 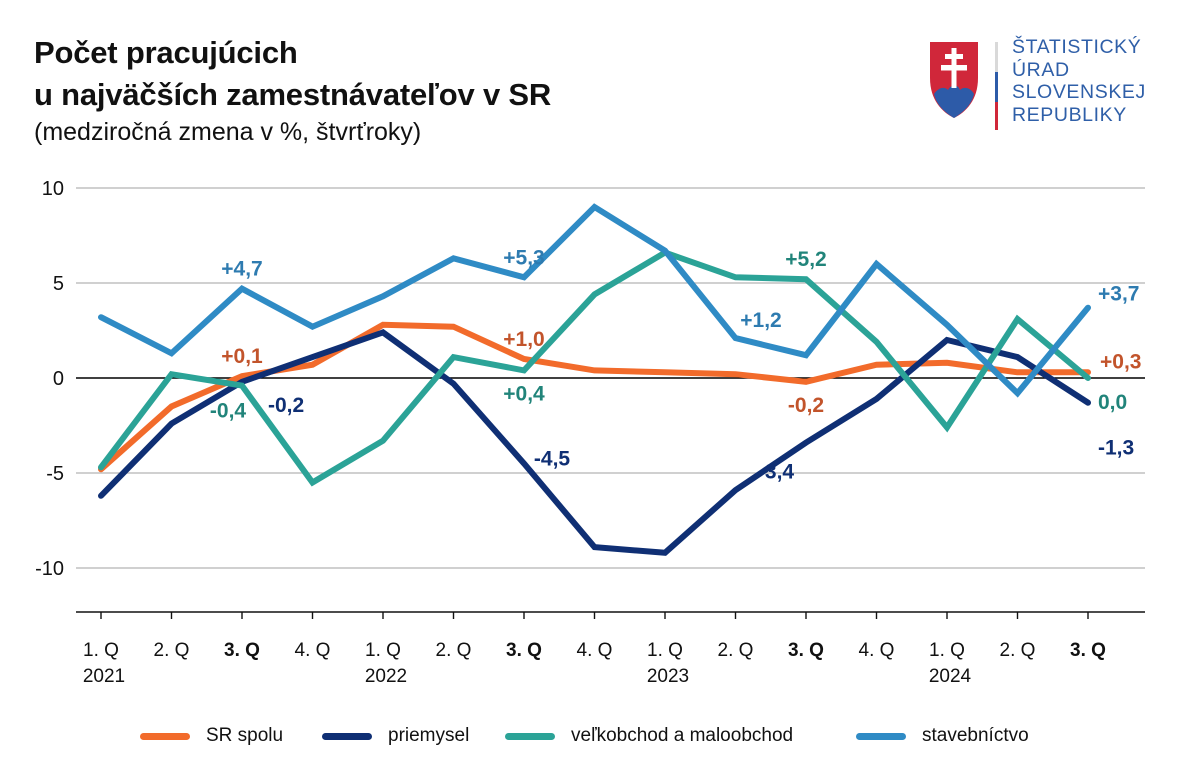 I want to click on tricolor-blue, so click(x=996, y=87).